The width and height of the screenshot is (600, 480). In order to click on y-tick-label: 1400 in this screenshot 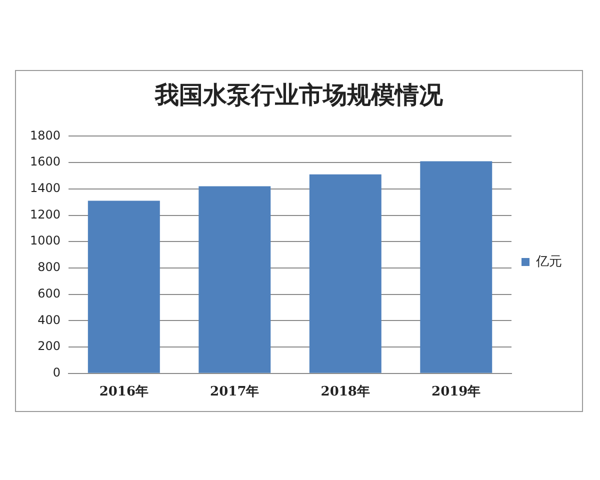, I will do `click(45, 188)`.